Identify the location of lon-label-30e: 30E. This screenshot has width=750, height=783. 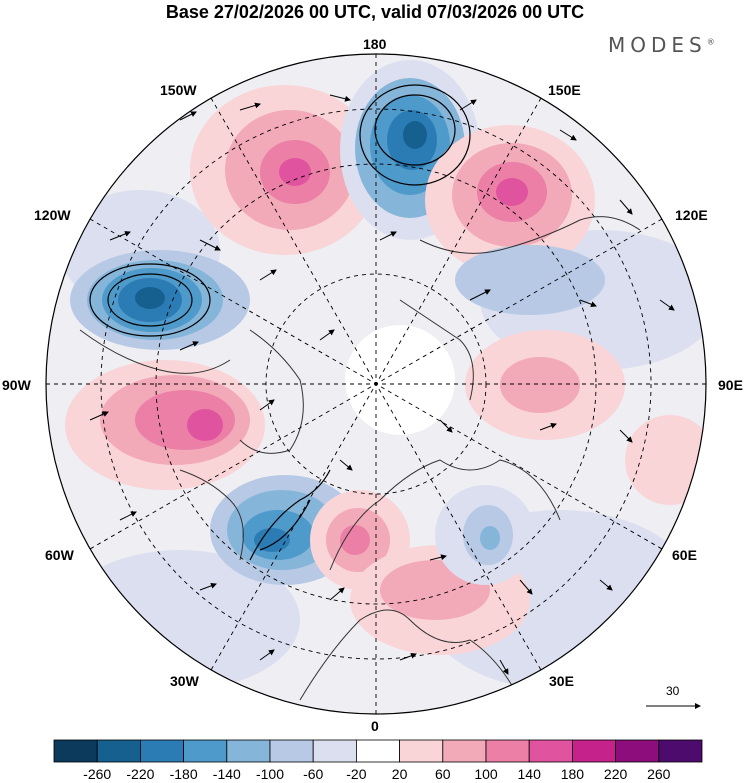
(561, 681).